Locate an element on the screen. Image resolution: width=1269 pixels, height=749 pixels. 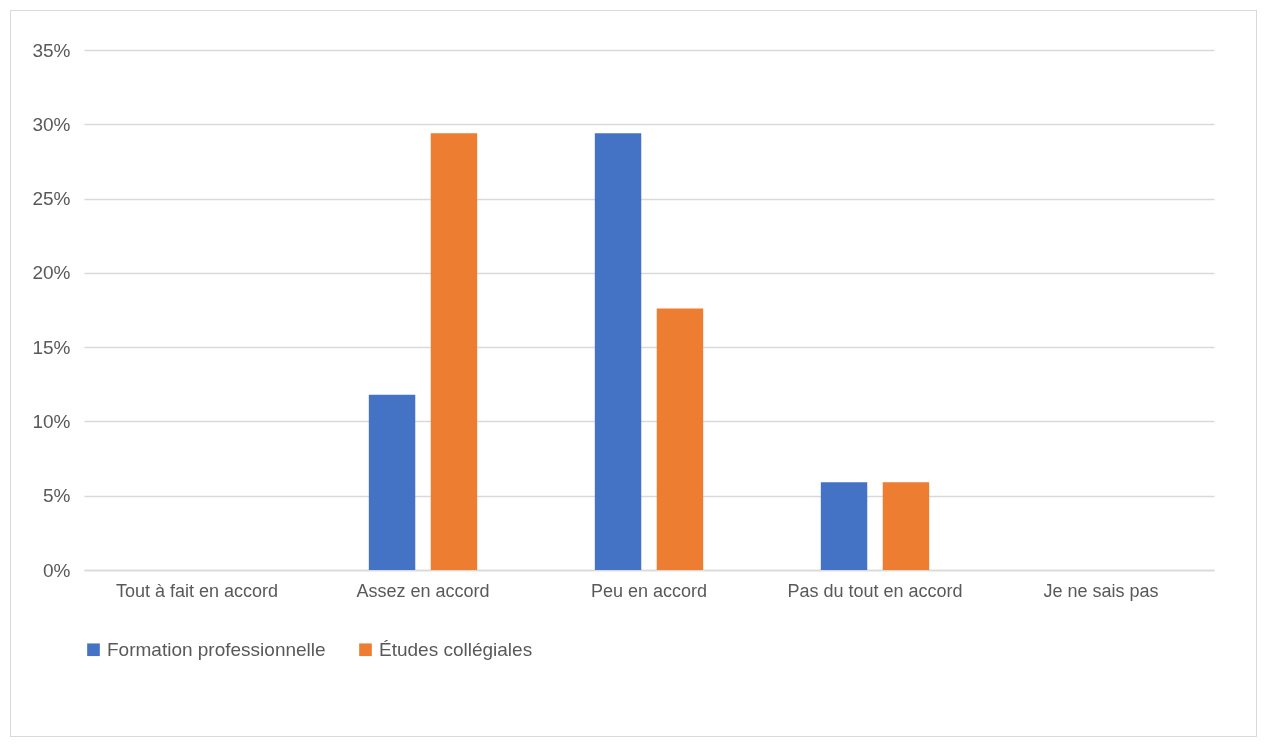
x-tick-label: Pas du tout en accord is located at coordinates (875, 590).